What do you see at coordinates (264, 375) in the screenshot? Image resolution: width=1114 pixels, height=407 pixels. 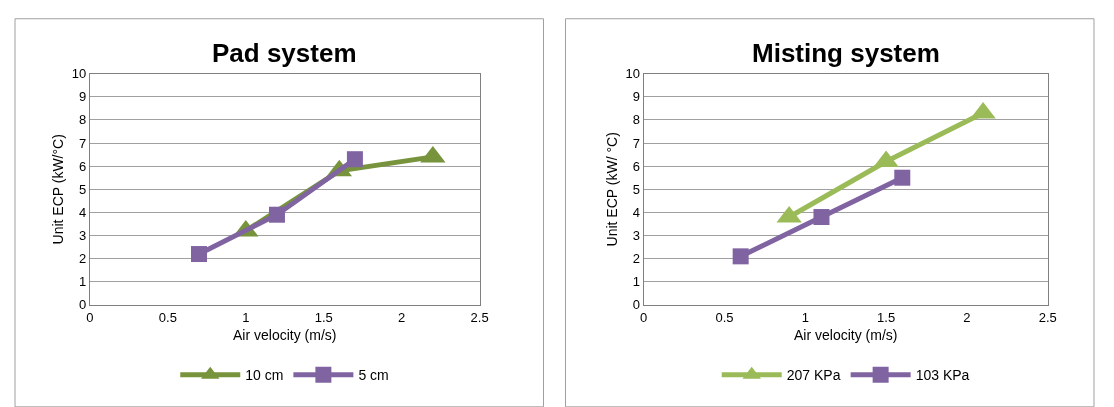 I see `legend-label: 10 cm` at bounding box center [264, 375].